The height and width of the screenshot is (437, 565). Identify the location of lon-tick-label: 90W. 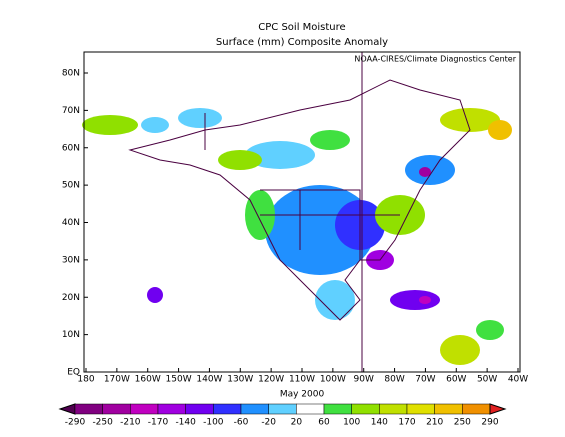
(364, 380).